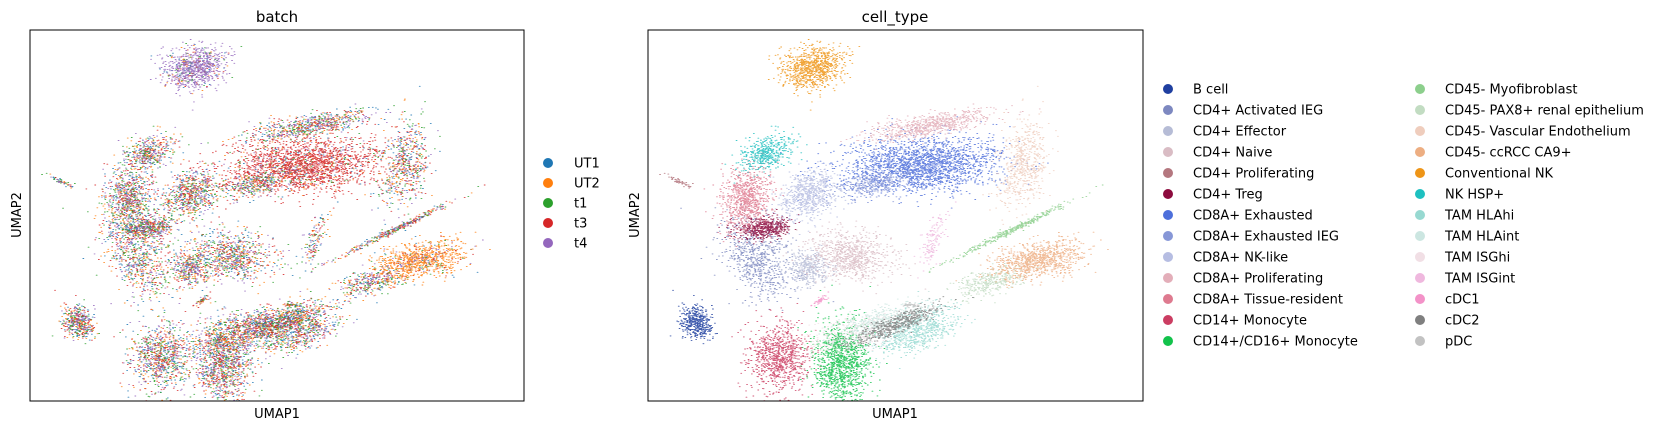  Describe the element at coordinates (1420, 131) in the screenshot. I see `legend-marker-cd45-vascular-endothelium` at that location.